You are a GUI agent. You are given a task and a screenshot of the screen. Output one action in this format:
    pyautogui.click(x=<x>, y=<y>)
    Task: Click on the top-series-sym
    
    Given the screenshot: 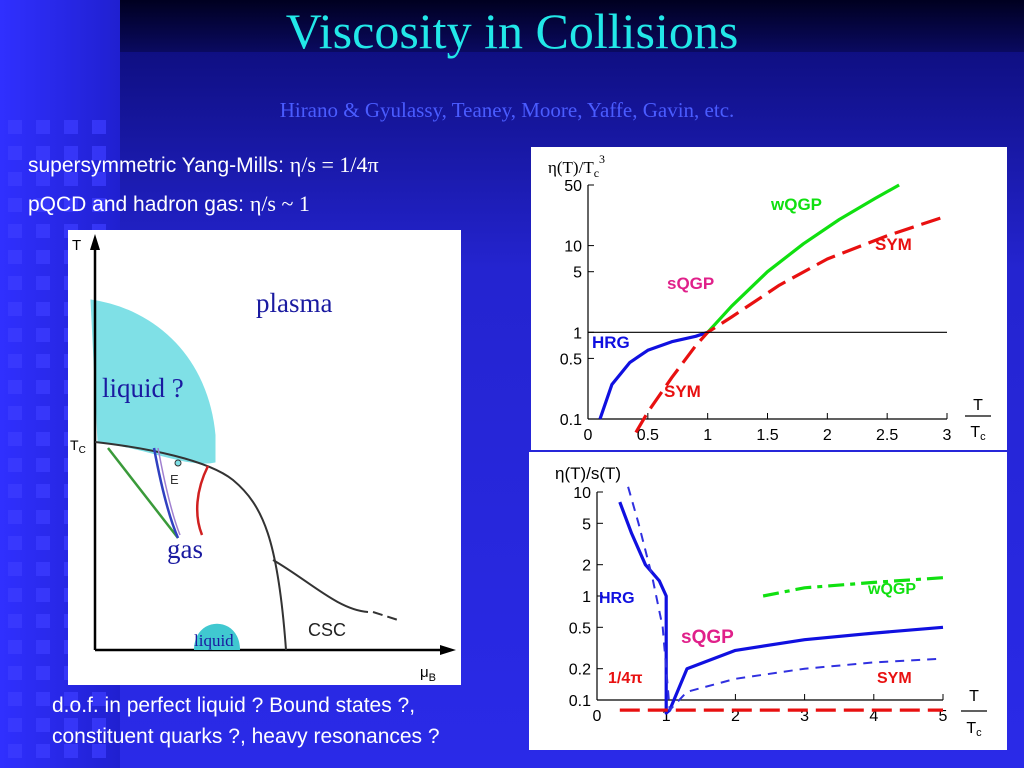 What is the action you would take?
    pyautogui.click(x=791, y=324)
    